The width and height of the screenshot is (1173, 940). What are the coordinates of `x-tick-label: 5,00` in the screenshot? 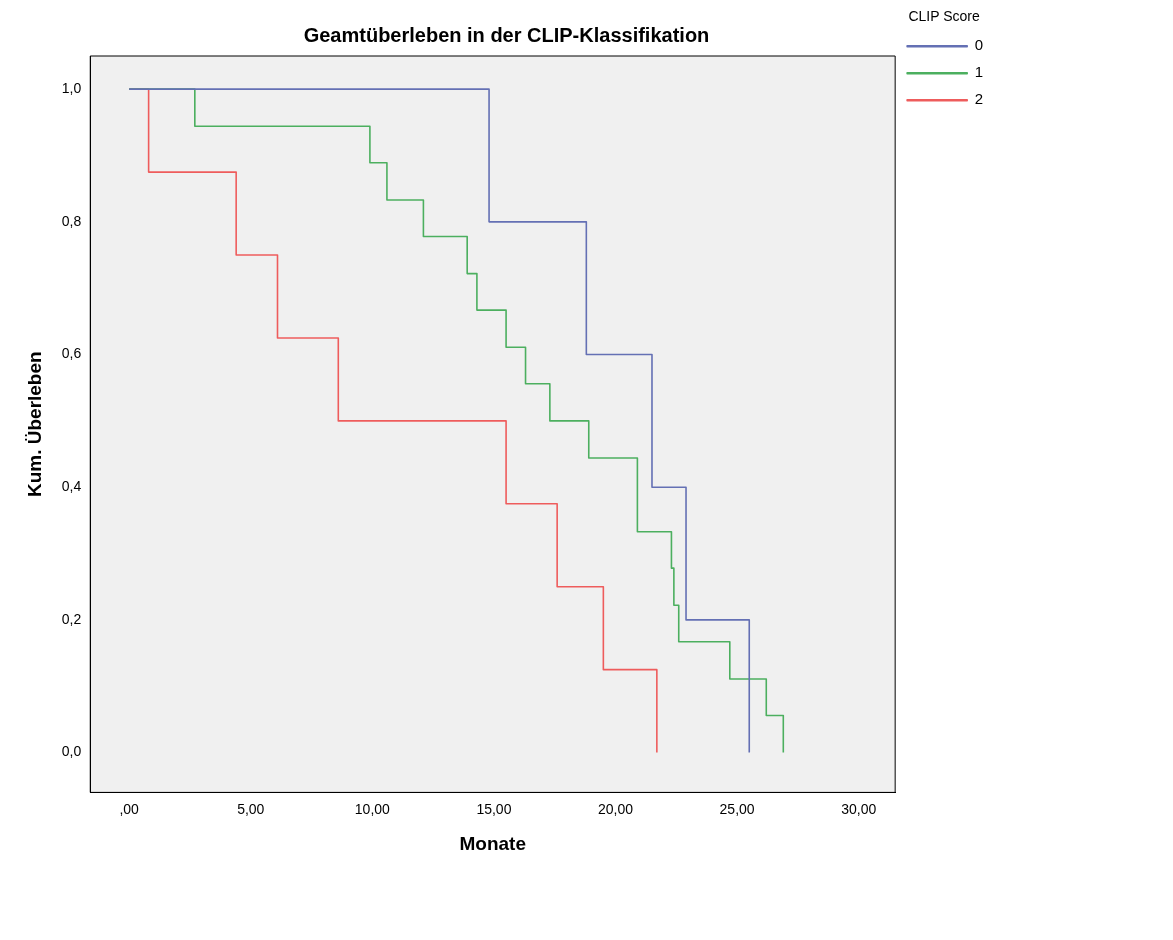 It's located at (251, 808).